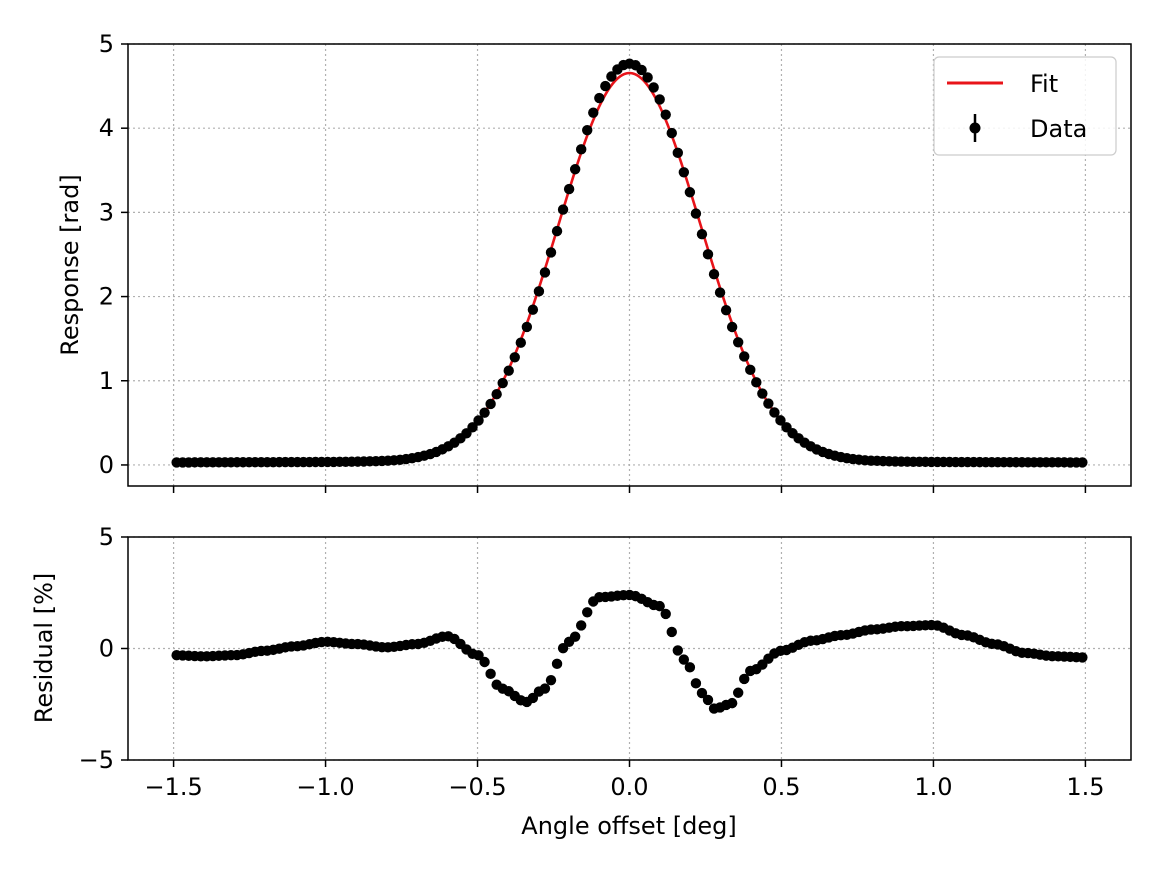  Describe the element at coordinates (325, 787) in the screenshot. I see `residual-x-tick-label: −1.0` at that location.